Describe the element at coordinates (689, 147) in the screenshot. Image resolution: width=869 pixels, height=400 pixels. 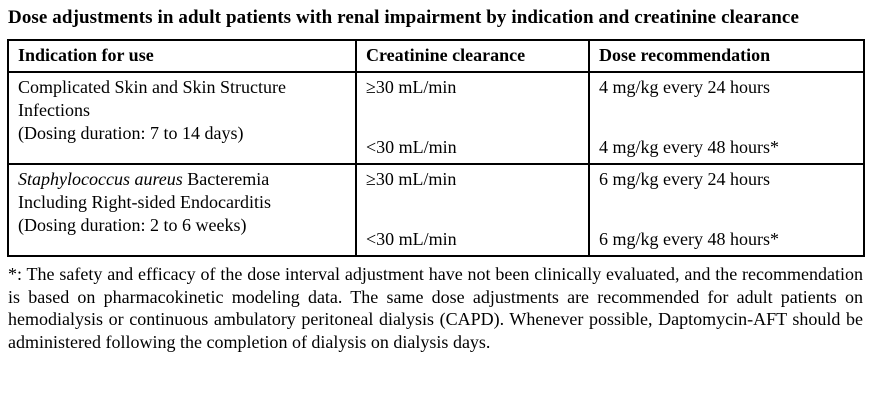
I see `dose-low-value: 4 mg/kg every 48 hours*` at that location.